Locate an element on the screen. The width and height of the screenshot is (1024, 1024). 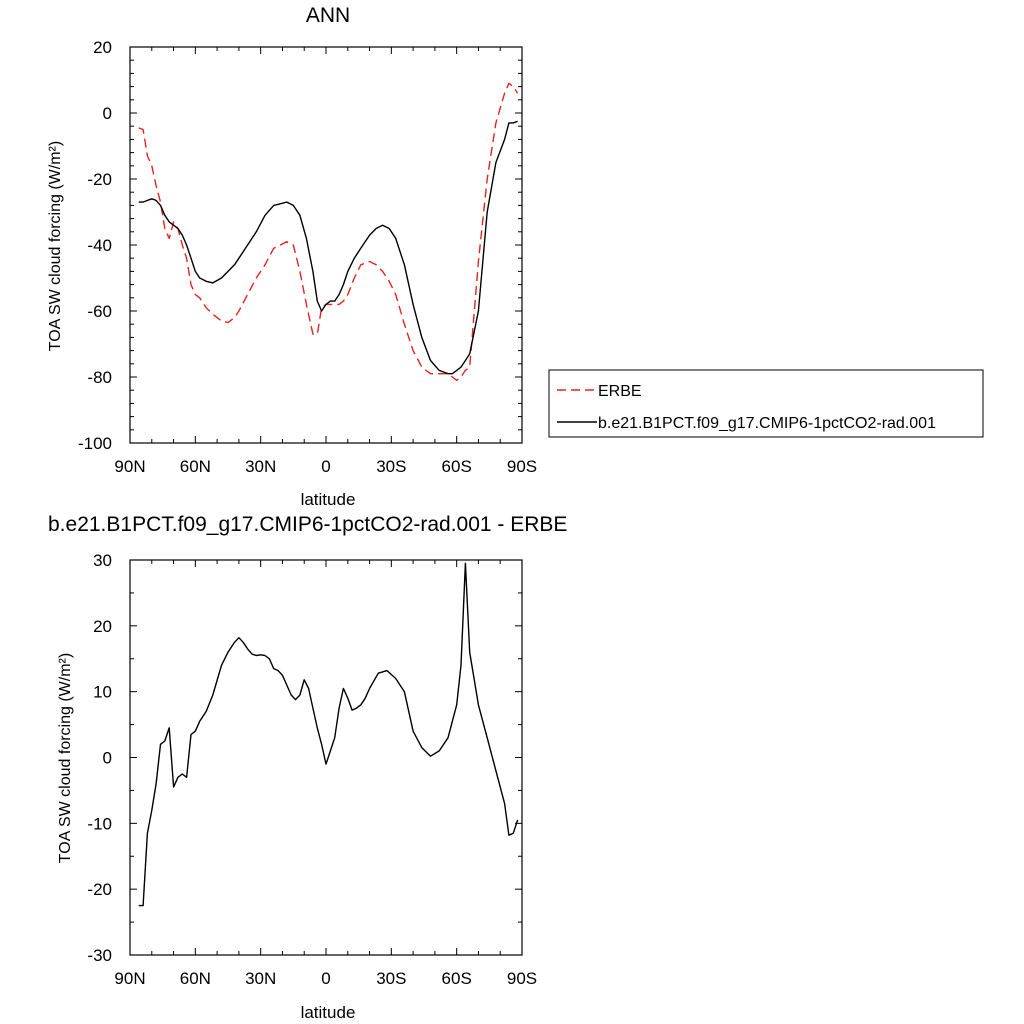
top-series-group is located at coordinates (328, 231).